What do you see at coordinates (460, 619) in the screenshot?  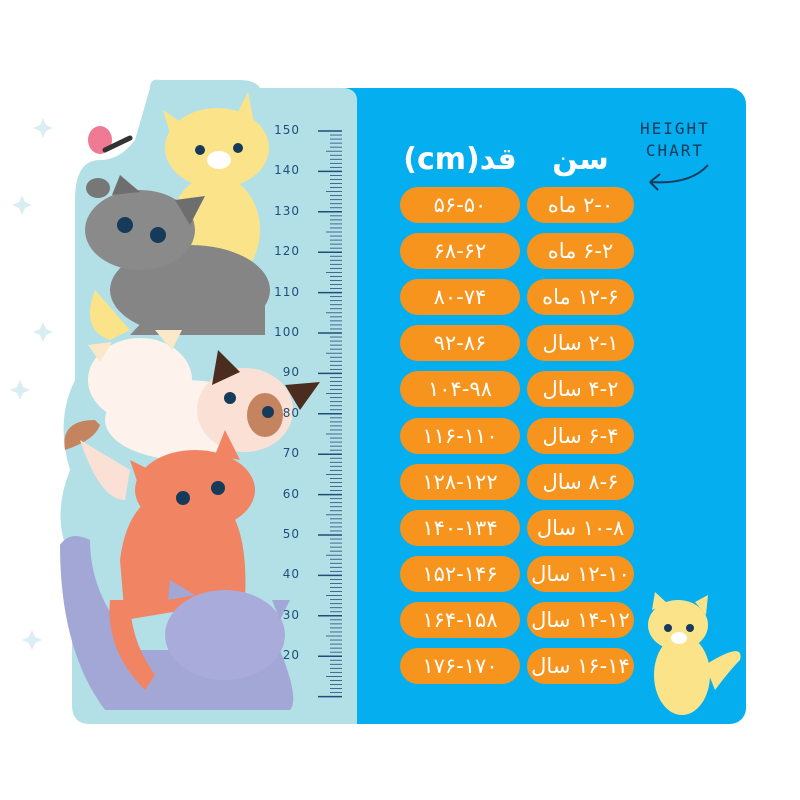 I see `height-pill: ۱۶۴-۱۵۸` at bounding box center [460, 619].